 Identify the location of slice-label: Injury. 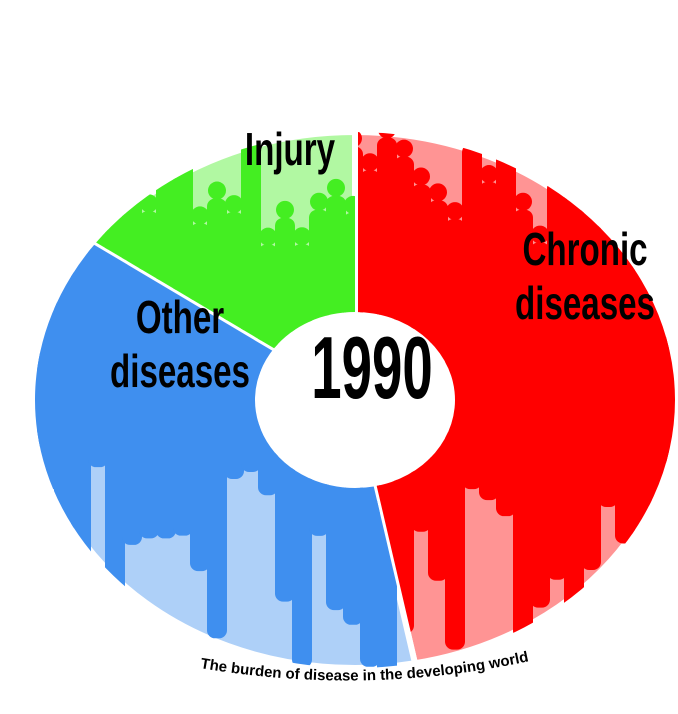
(290, 149).